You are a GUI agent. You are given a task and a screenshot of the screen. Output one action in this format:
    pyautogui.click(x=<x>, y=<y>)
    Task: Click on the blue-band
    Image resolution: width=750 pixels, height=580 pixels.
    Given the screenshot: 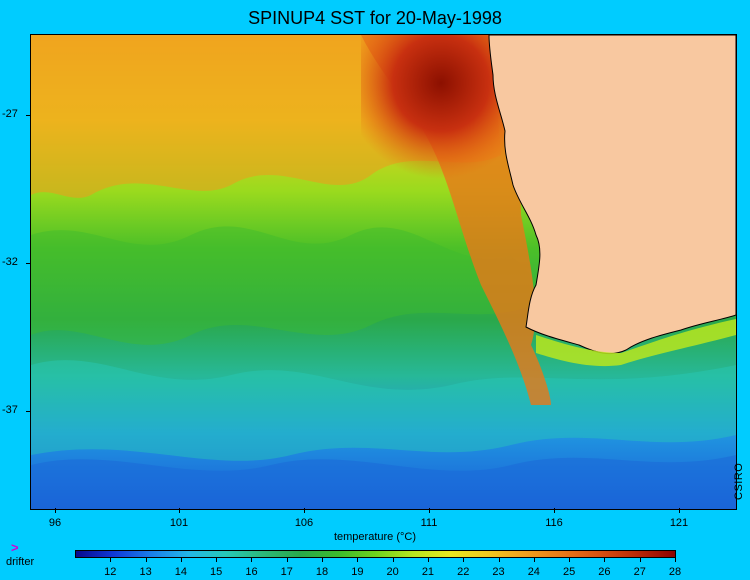 What is the action you would take?
    pyautogui.click(x=383, y=482)
    